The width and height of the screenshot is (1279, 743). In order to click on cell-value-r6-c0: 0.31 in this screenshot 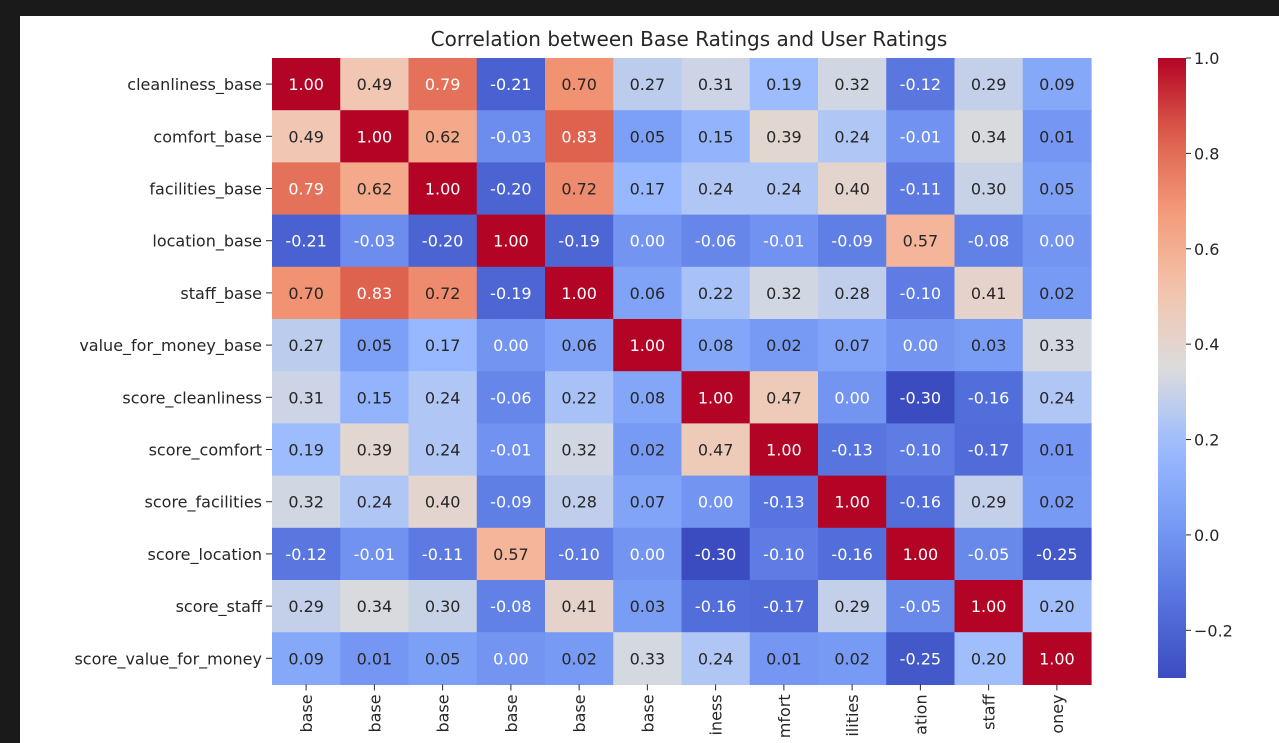, I will do `click(306, 397)`.